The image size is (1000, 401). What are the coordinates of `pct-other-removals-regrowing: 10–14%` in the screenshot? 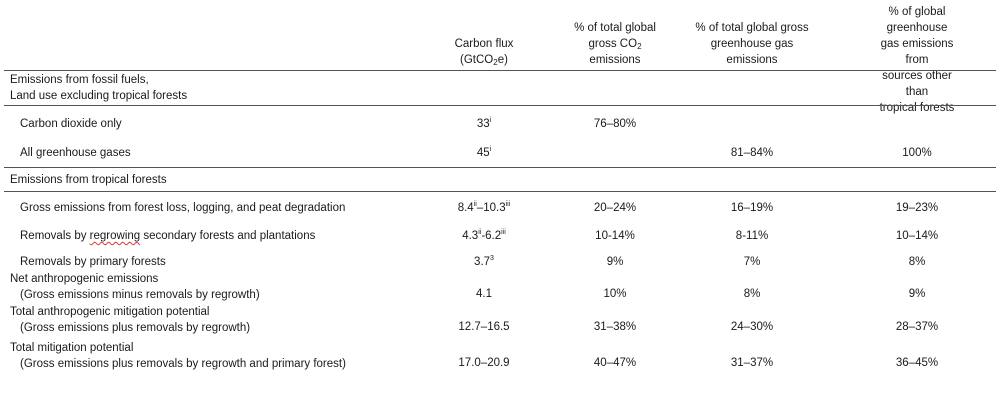 It's located at (917, 236).